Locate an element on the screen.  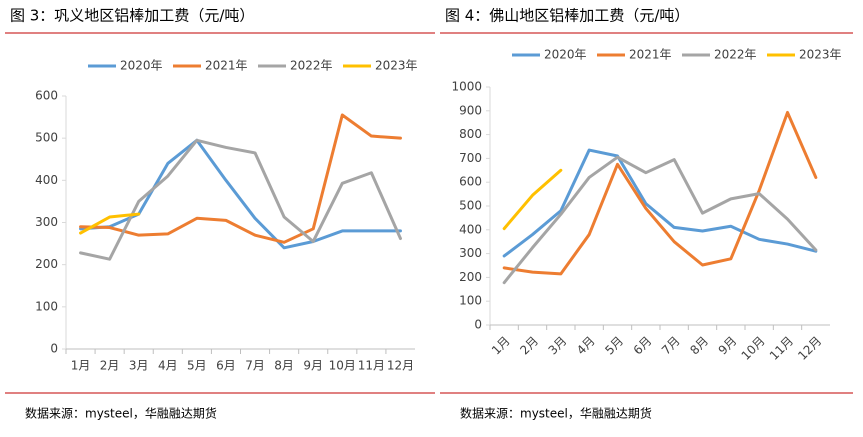
y-tick-label: 700 is located at coordinates (470, 158).